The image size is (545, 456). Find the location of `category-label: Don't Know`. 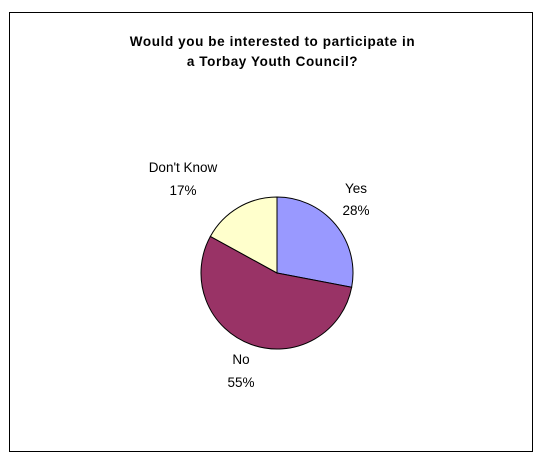

category-label: Don't Know is located at coordinates (183, 167).